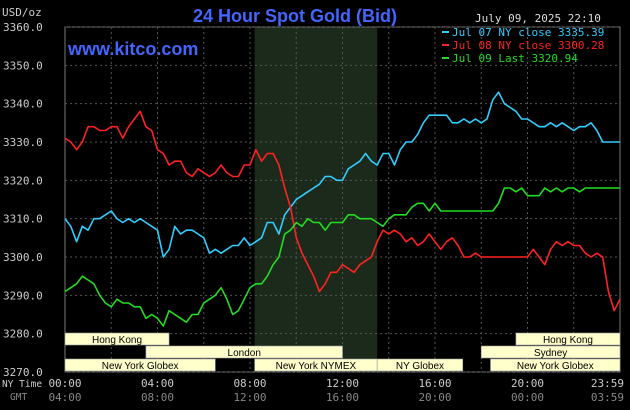 The width and height of the screenshot is (630, 410). I want to click on chart-date: July 09, 2025 22:10, so click(538, 18).